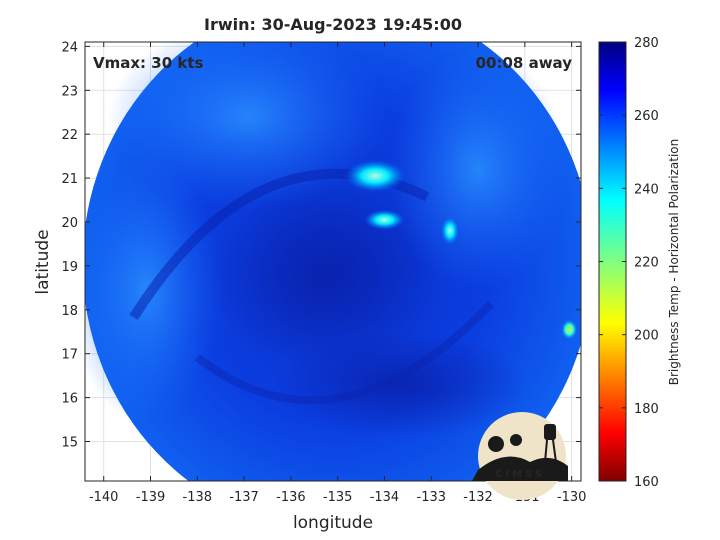 The image size is (720, 540). I want to click on x-tick-label: -134, so click(385, 497).